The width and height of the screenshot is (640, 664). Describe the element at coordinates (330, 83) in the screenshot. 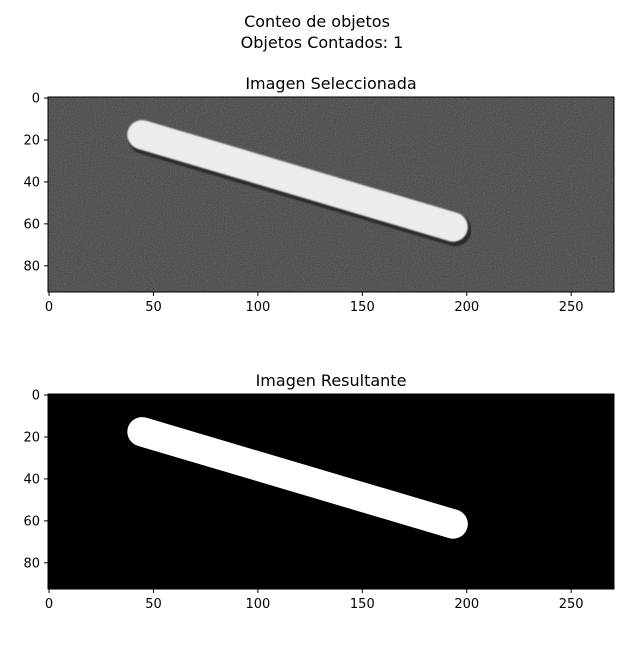

I see `panel-title: Imagen Seleccionada` at that location.